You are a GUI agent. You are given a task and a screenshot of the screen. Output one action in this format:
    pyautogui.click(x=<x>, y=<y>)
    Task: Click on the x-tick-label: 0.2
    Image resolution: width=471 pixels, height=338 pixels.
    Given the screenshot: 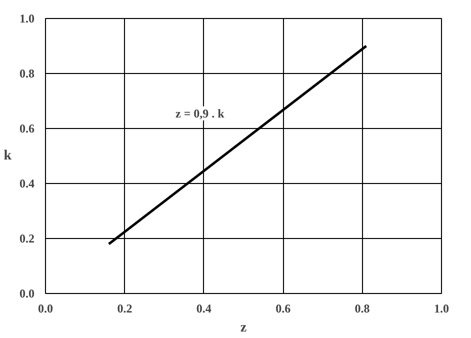 What is the action you would take?
    pyautogui.click(x=124, y=309)
    